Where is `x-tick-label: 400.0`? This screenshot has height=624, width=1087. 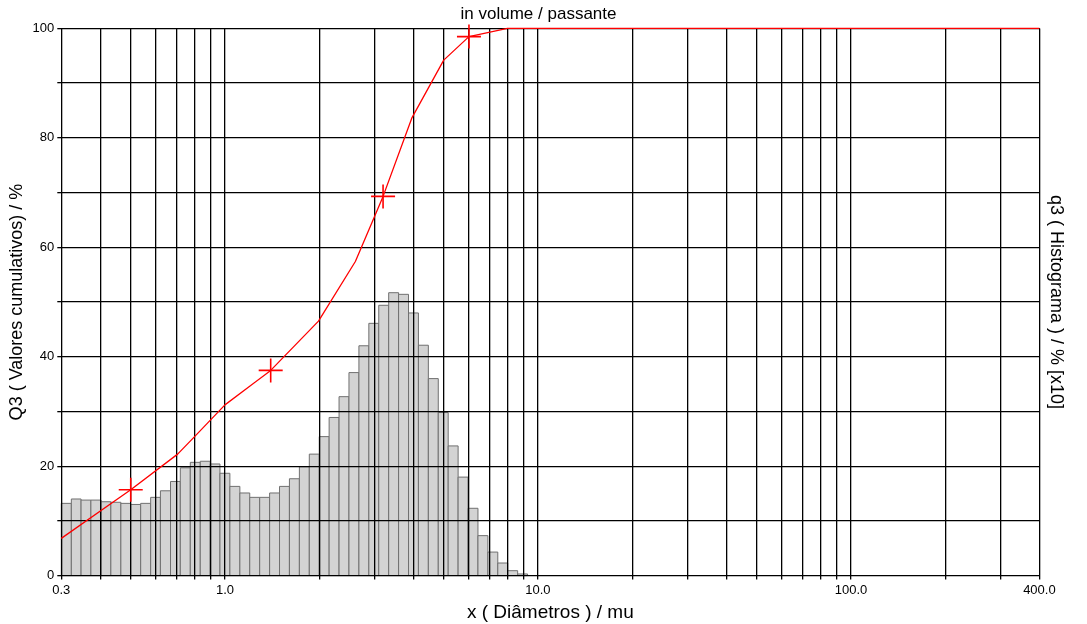
x-tick-label: 400.0 is located at coordinates (1039, 589).